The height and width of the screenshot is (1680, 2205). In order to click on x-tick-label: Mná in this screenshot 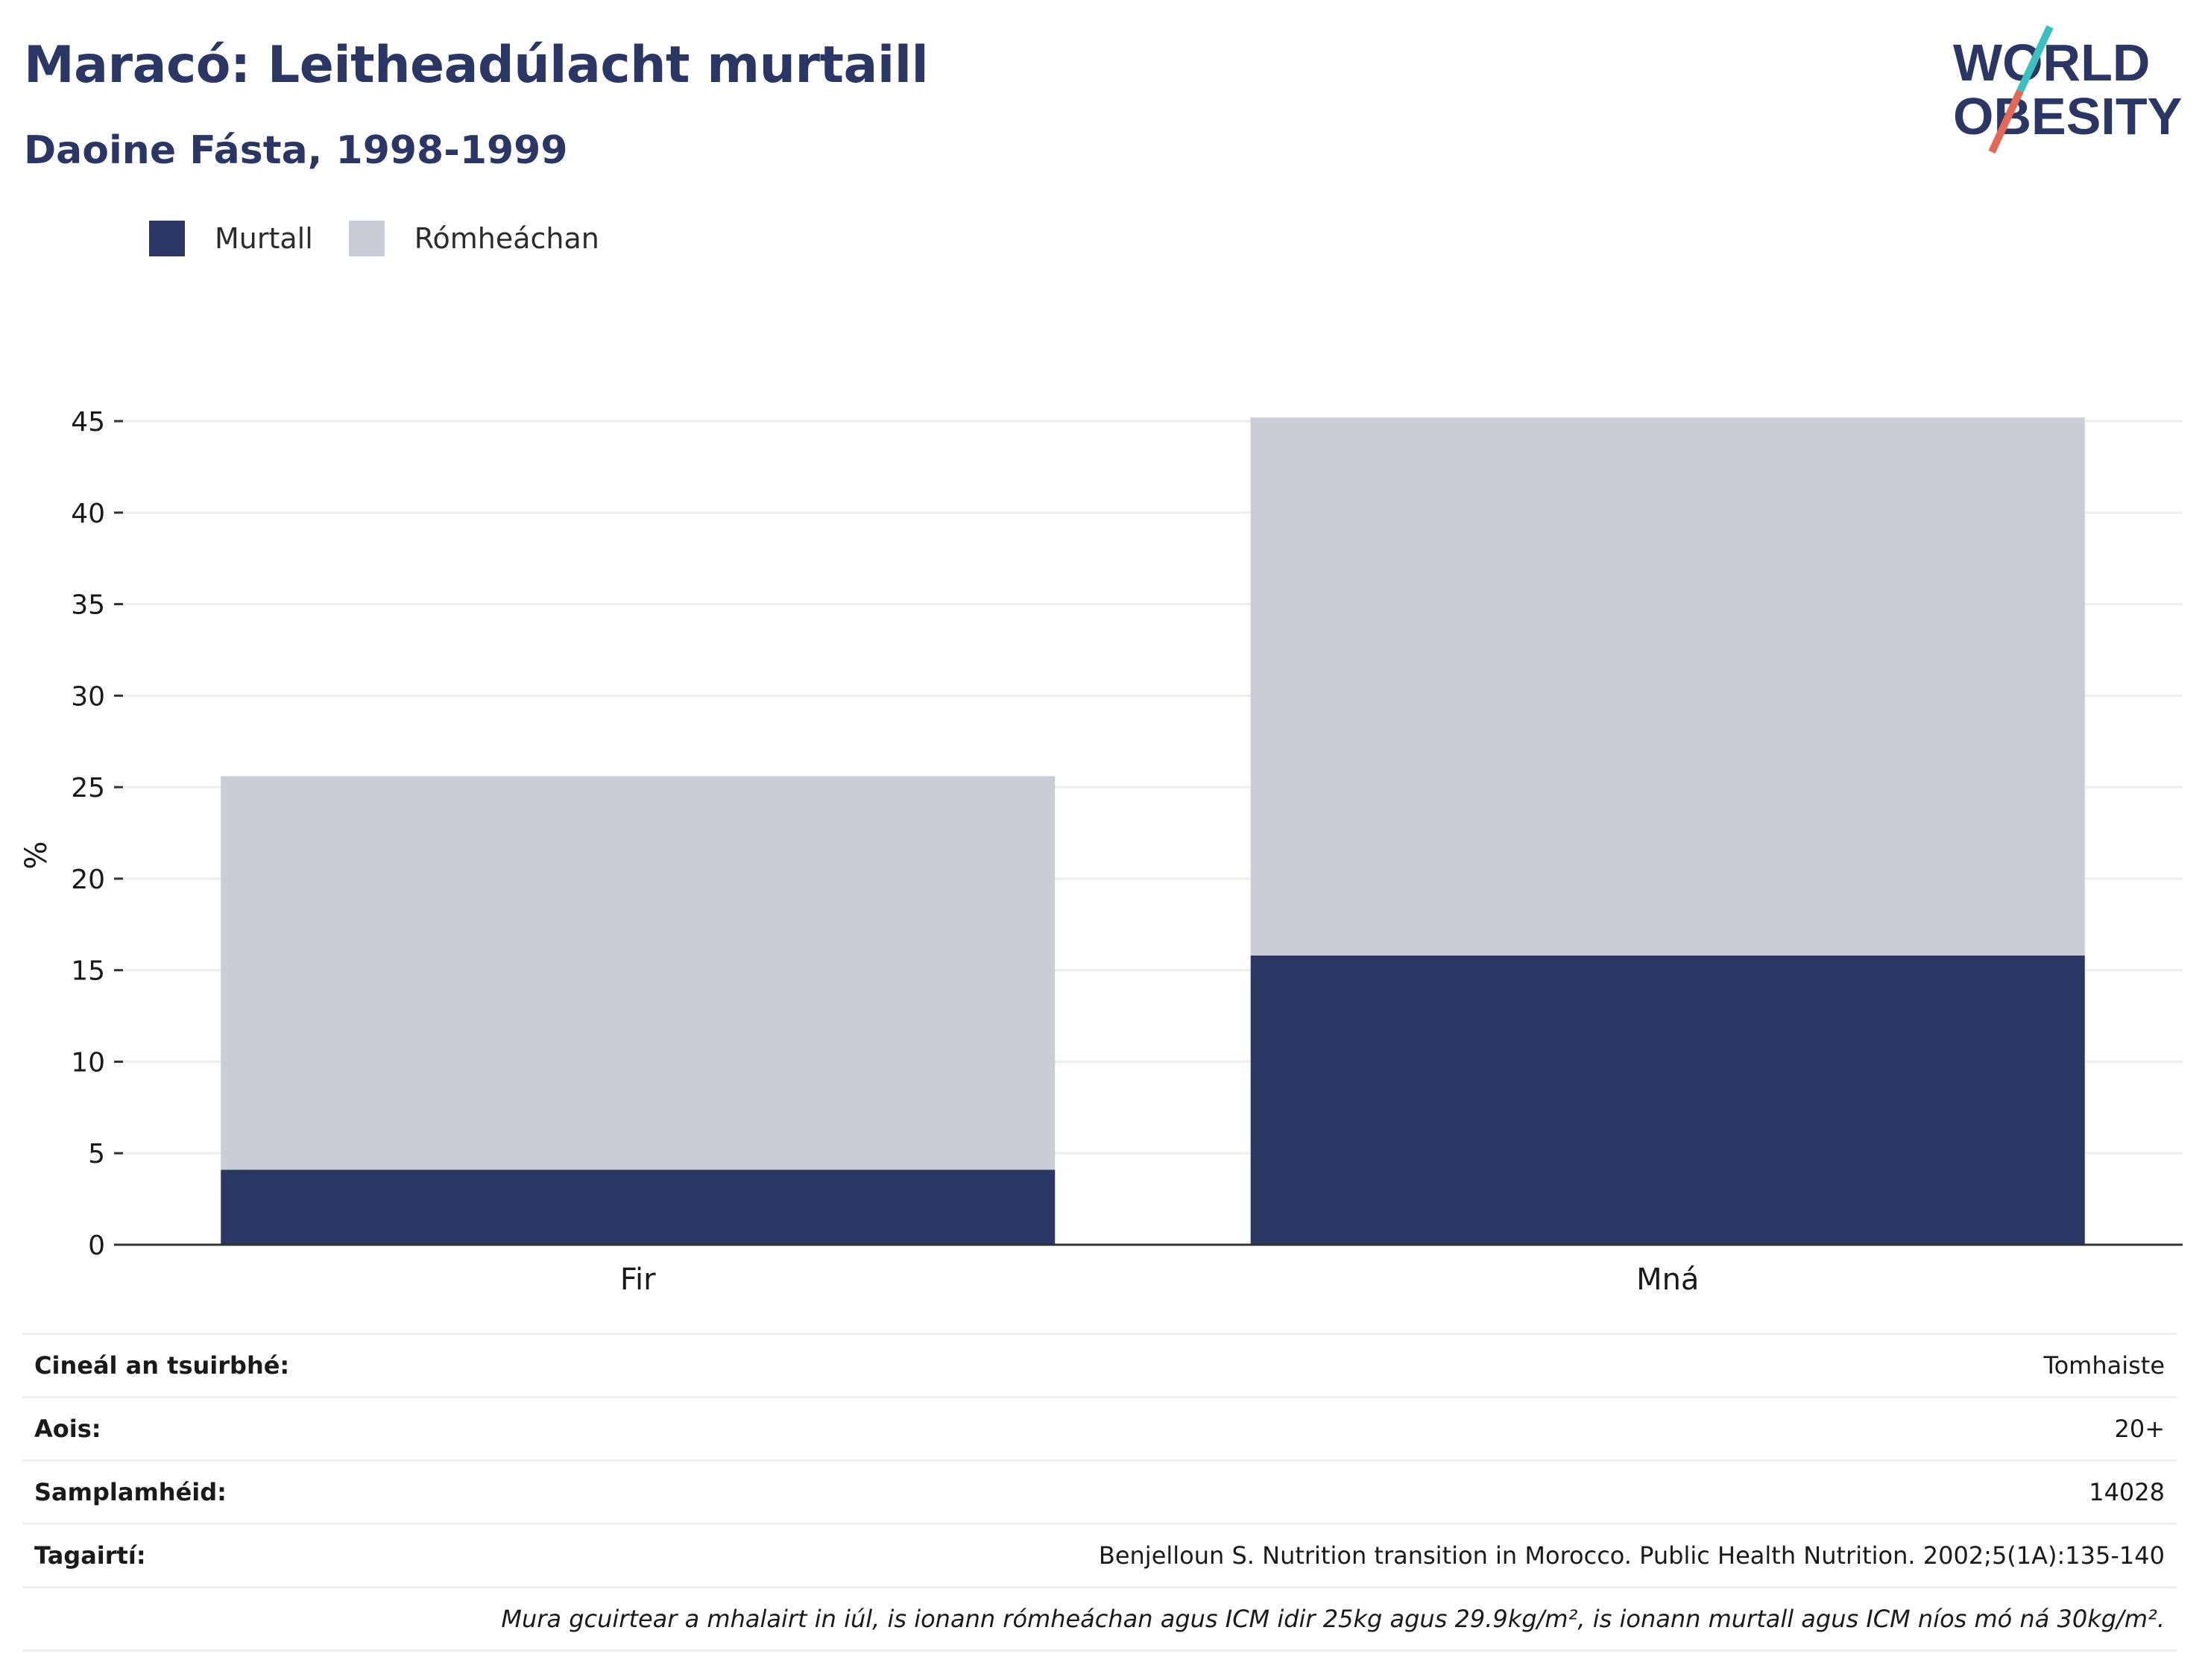, I will do `click(1667, 1280)`.